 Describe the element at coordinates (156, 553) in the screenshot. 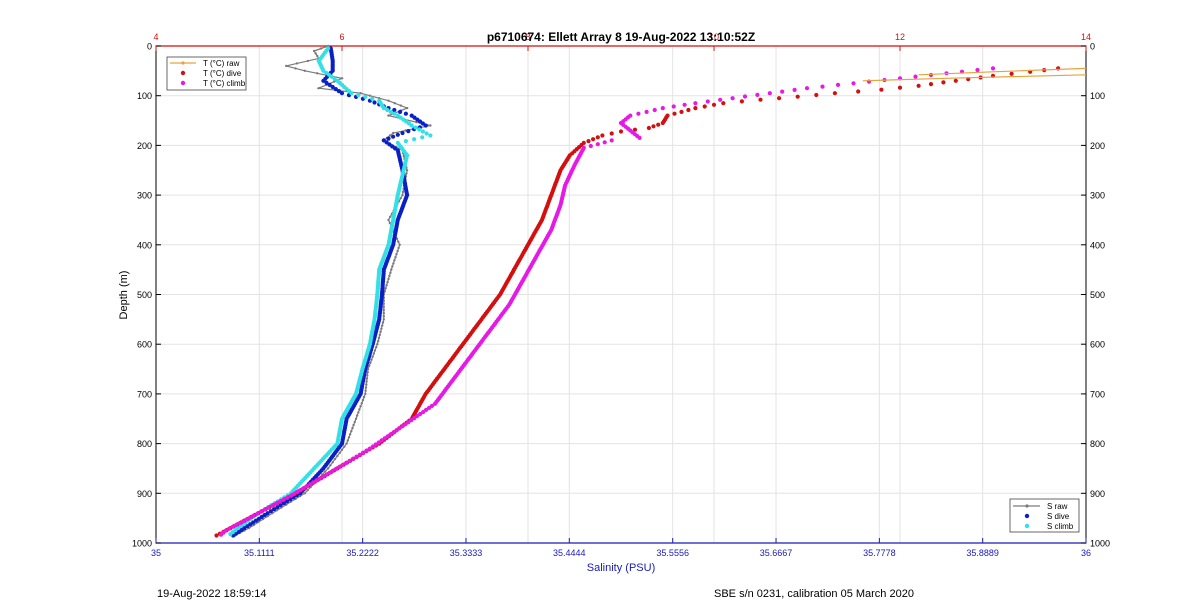

I see `x-bottom-tick-label: 35` at that location.